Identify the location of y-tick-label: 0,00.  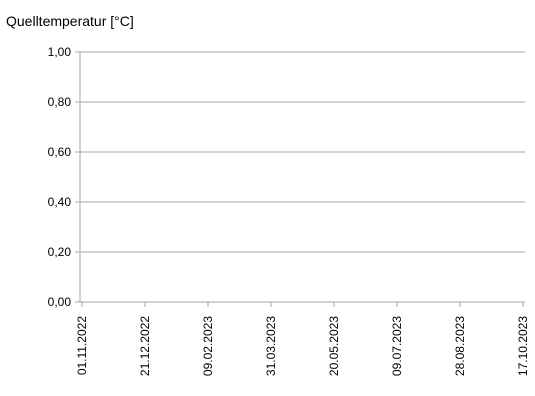
(60, 302).